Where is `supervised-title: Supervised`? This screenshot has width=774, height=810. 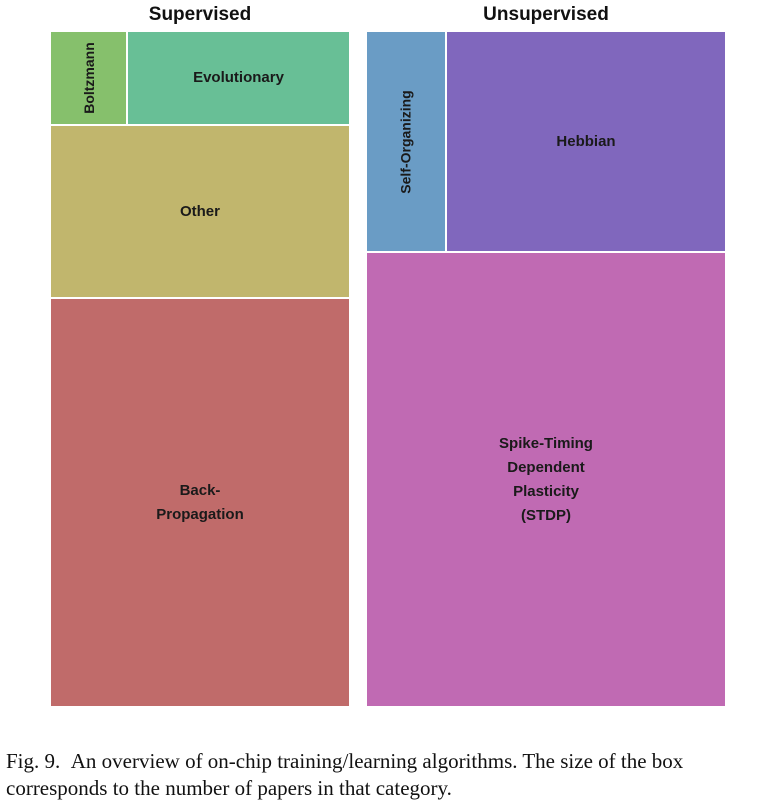 supervised-title: Supervised is located at coordinates (200, 14).